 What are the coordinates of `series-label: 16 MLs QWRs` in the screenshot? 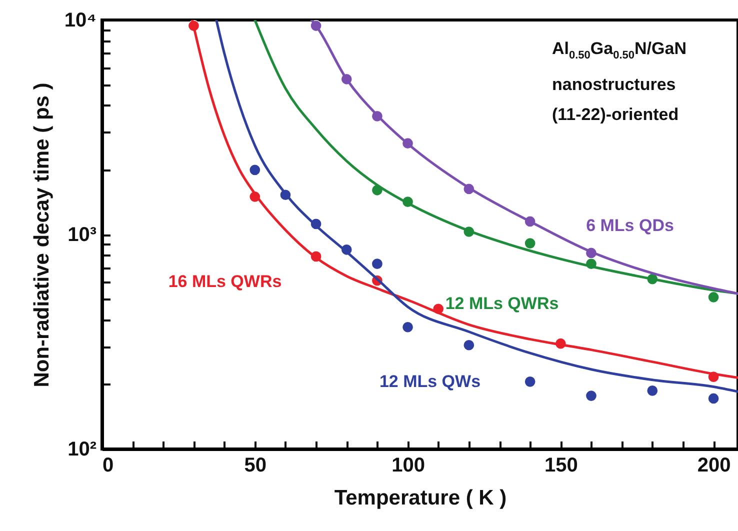 It's located at (225, 281).